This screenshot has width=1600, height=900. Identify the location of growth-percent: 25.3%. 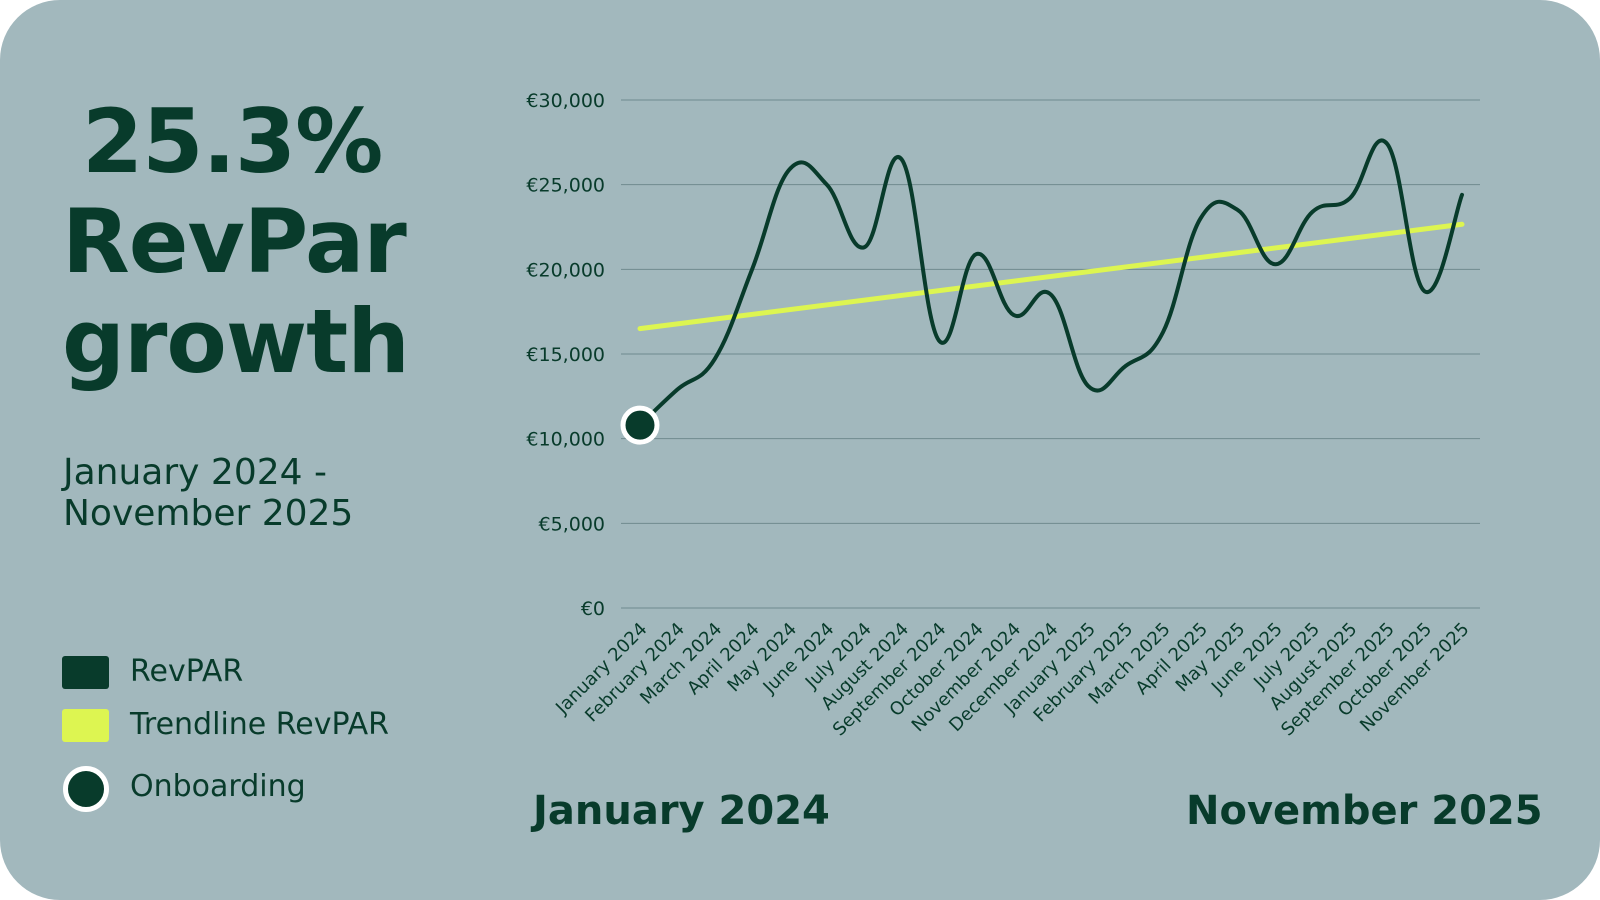
(232, 141).